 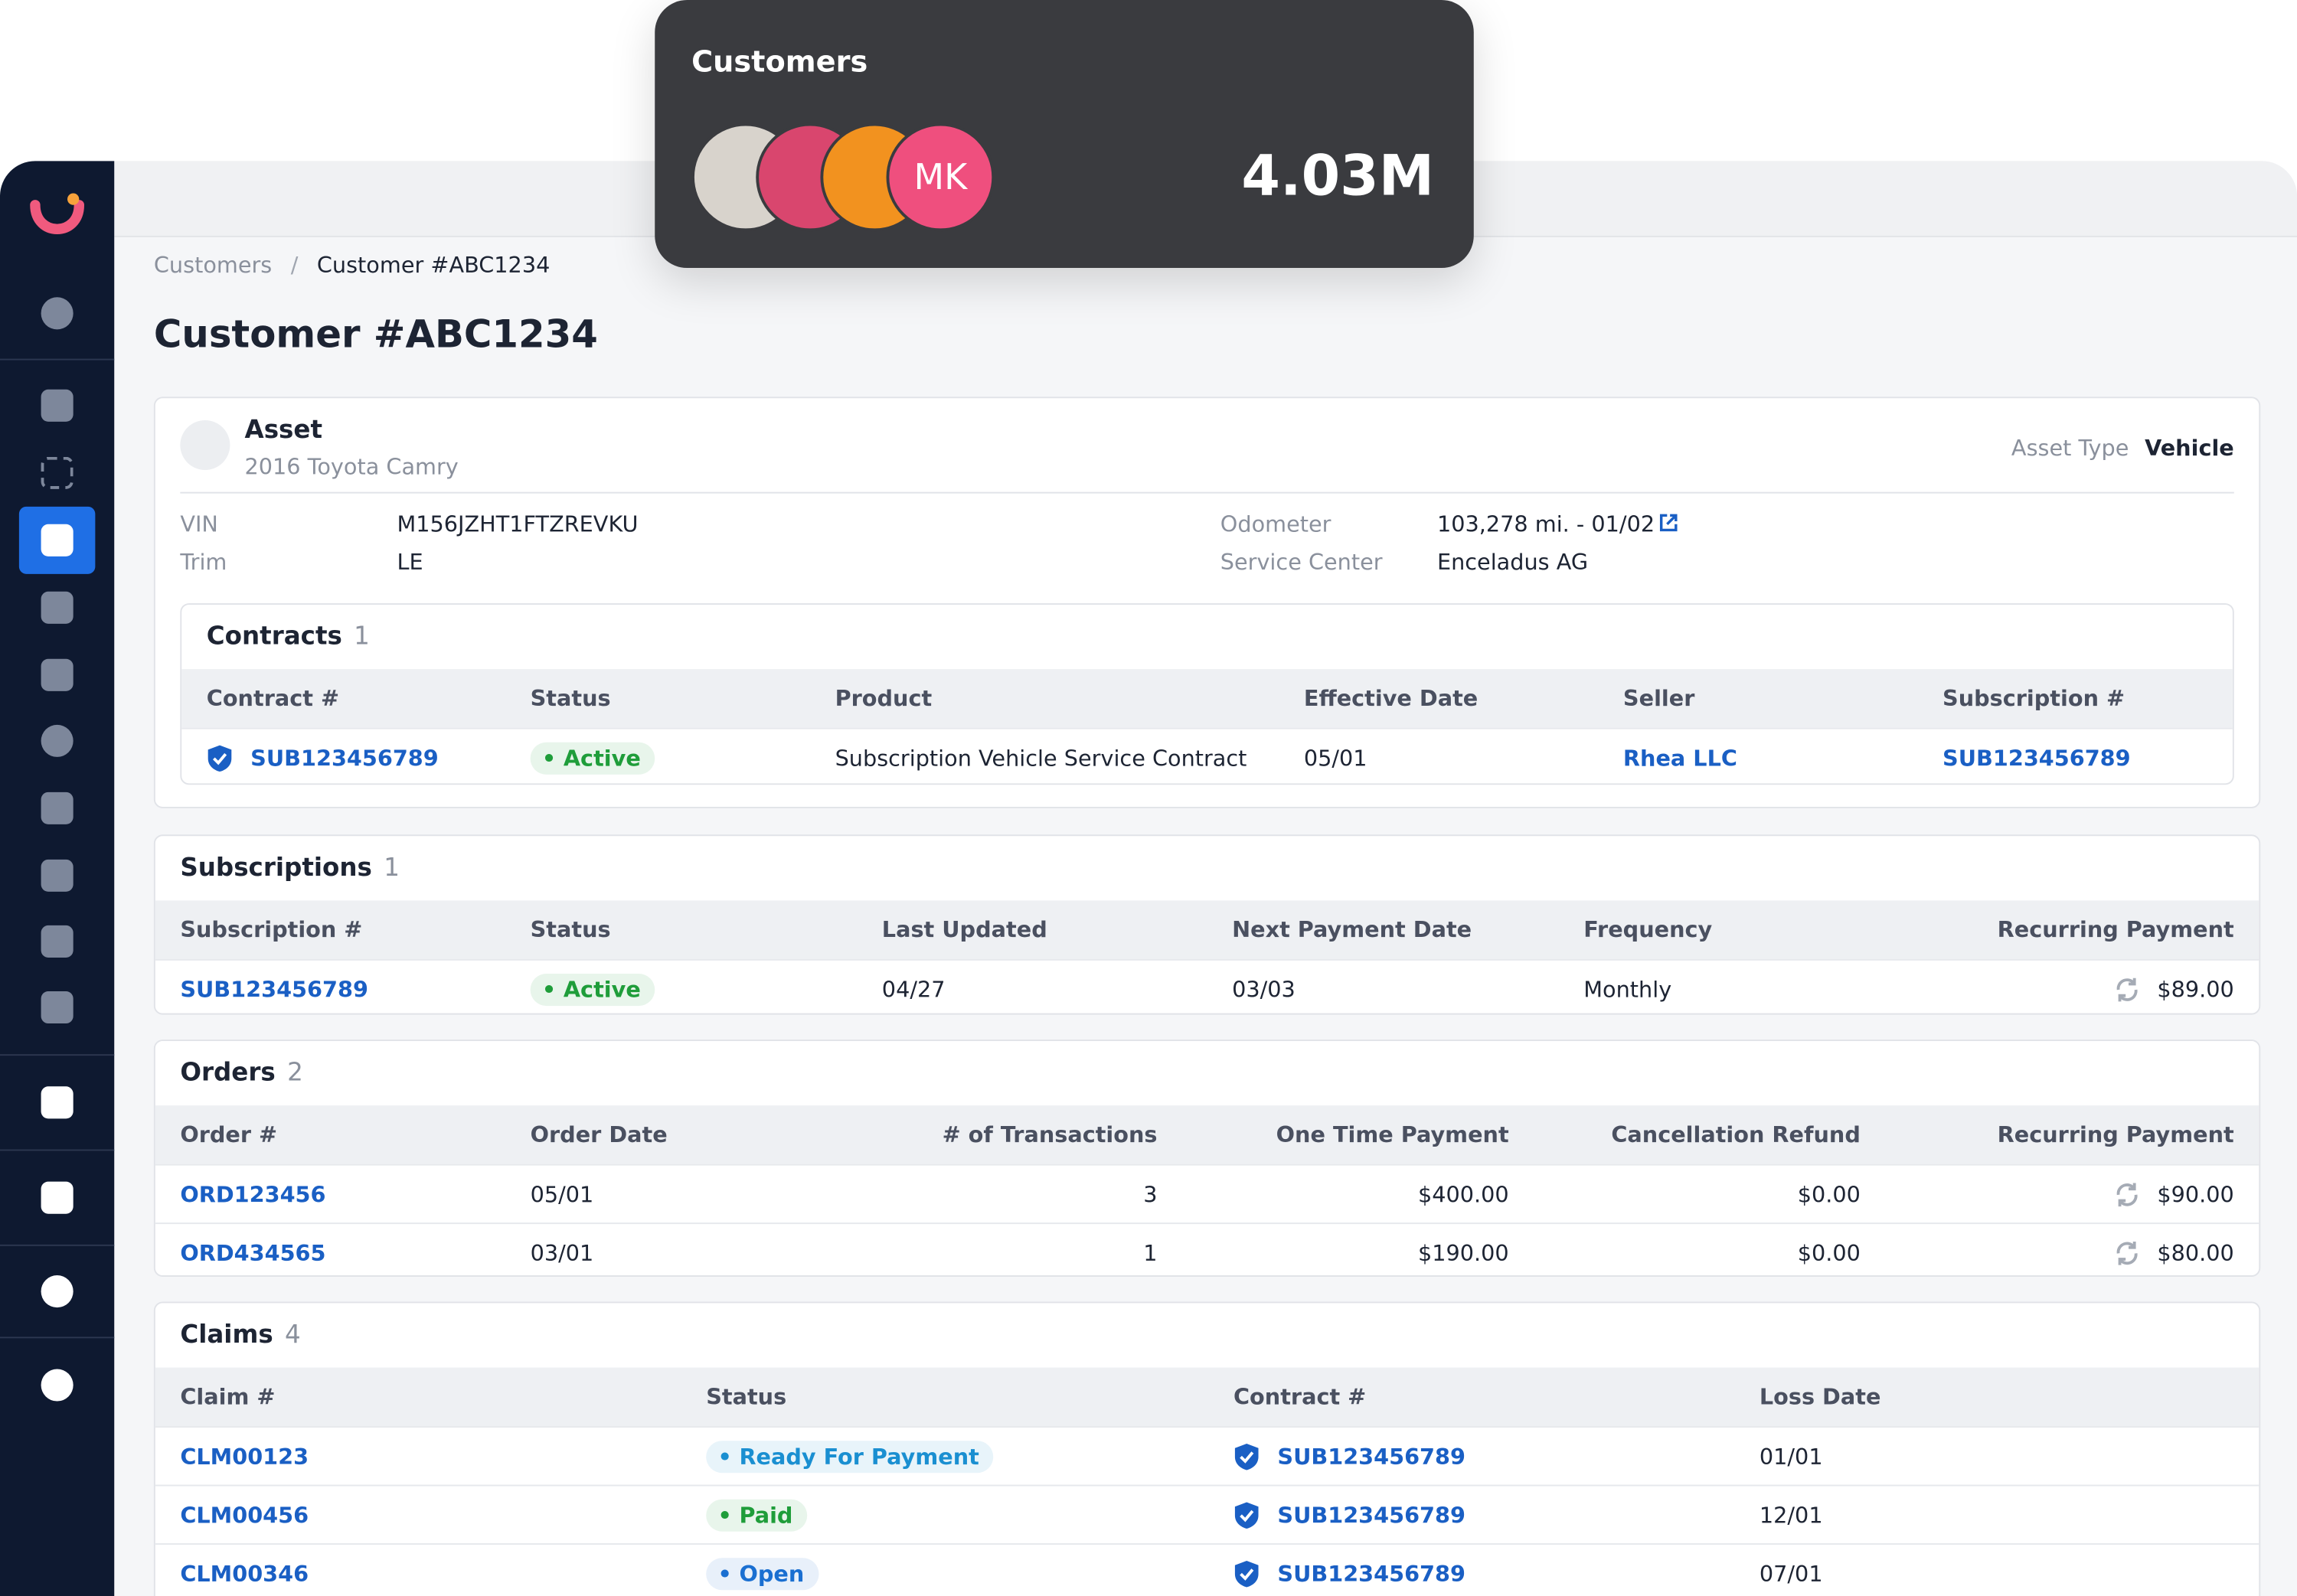 I want to click on table-cell: 1, so click(x=1019, y=1252).